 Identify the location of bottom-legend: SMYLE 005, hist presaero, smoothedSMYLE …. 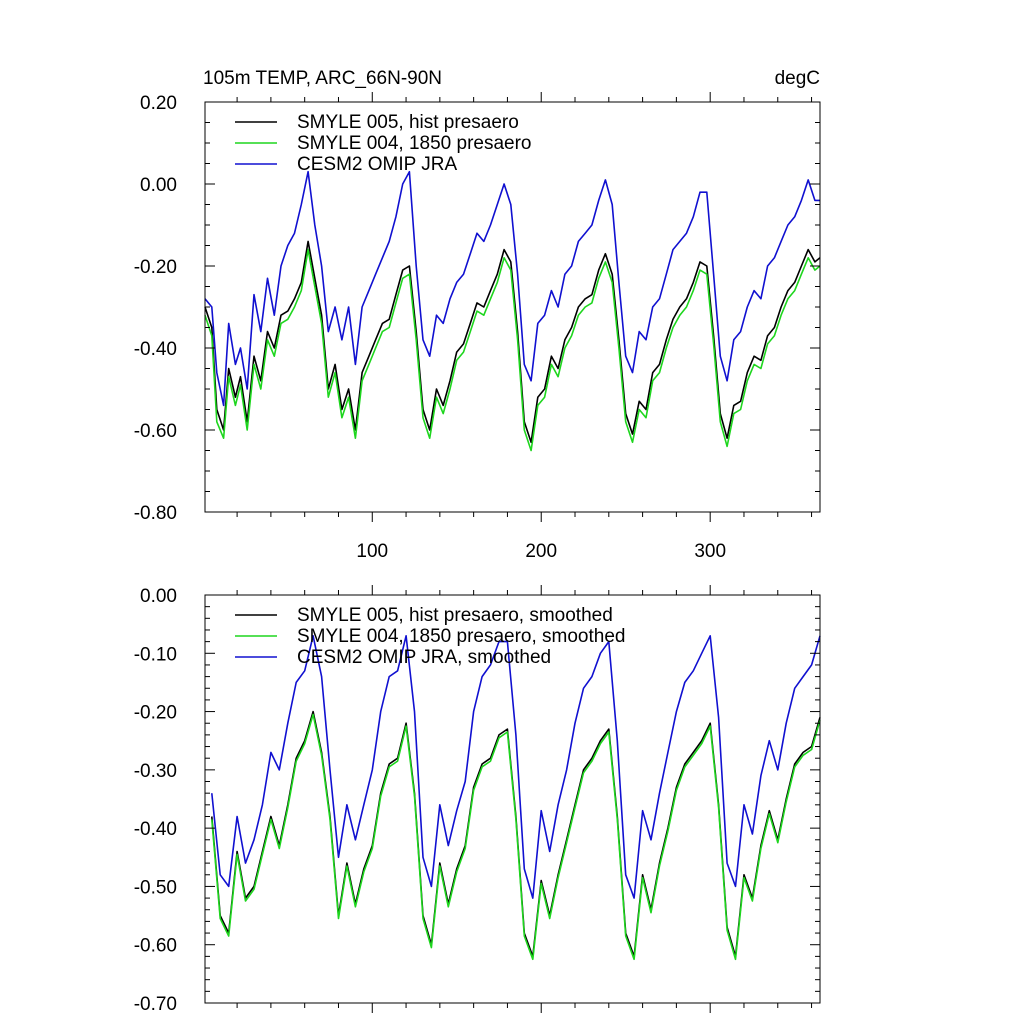
(430, 636).